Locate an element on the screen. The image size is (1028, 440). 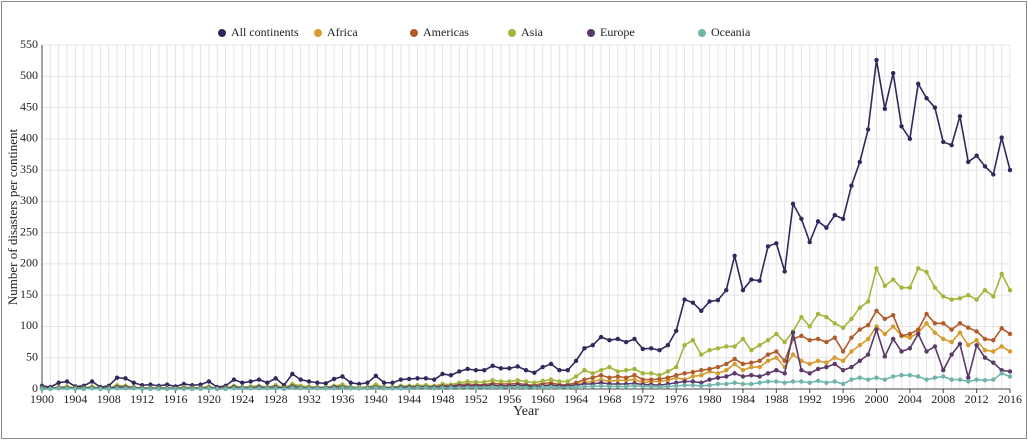
y-tick-label: 300 is located at coordinates (29, 200).